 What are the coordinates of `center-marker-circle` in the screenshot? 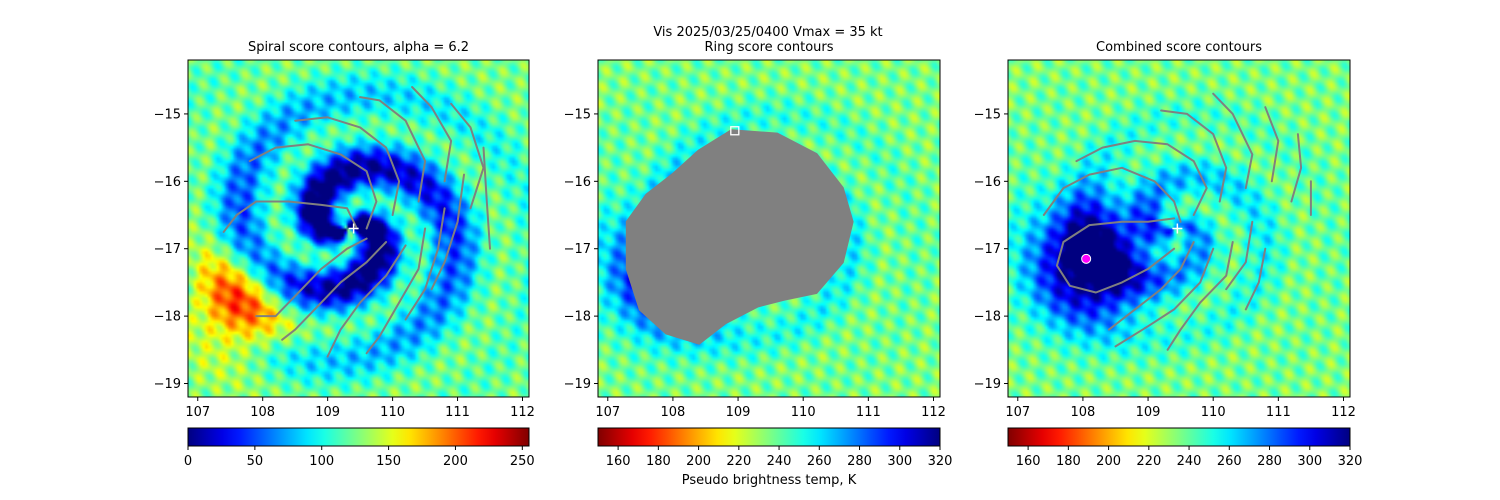 It's located at (1086, 258).